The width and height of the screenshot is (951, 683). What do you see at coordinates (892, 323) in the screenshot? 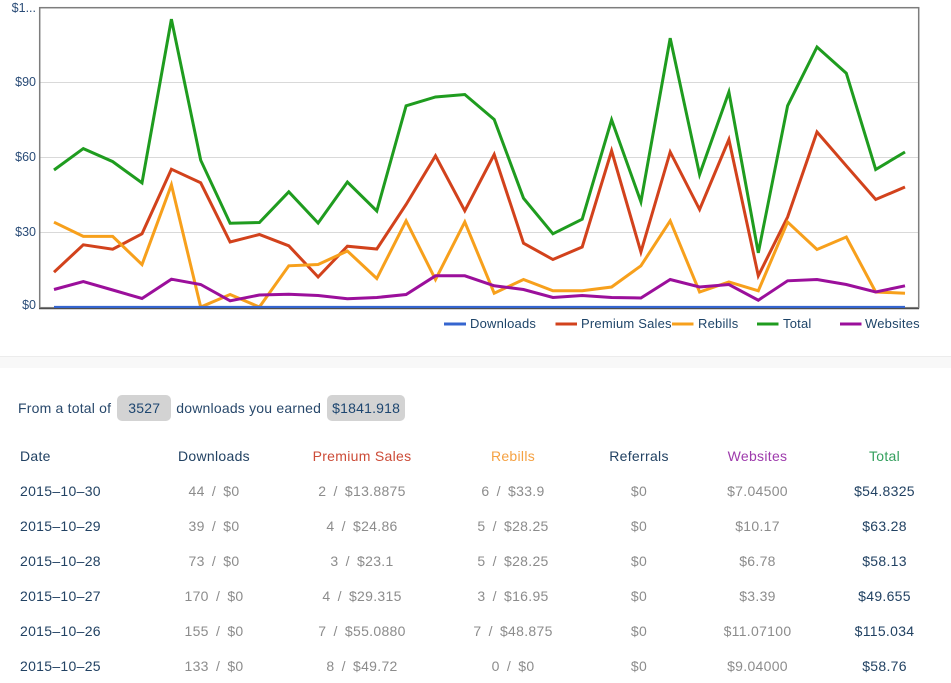
I see `svg-text: Websites` at bounding box center [892, 323].